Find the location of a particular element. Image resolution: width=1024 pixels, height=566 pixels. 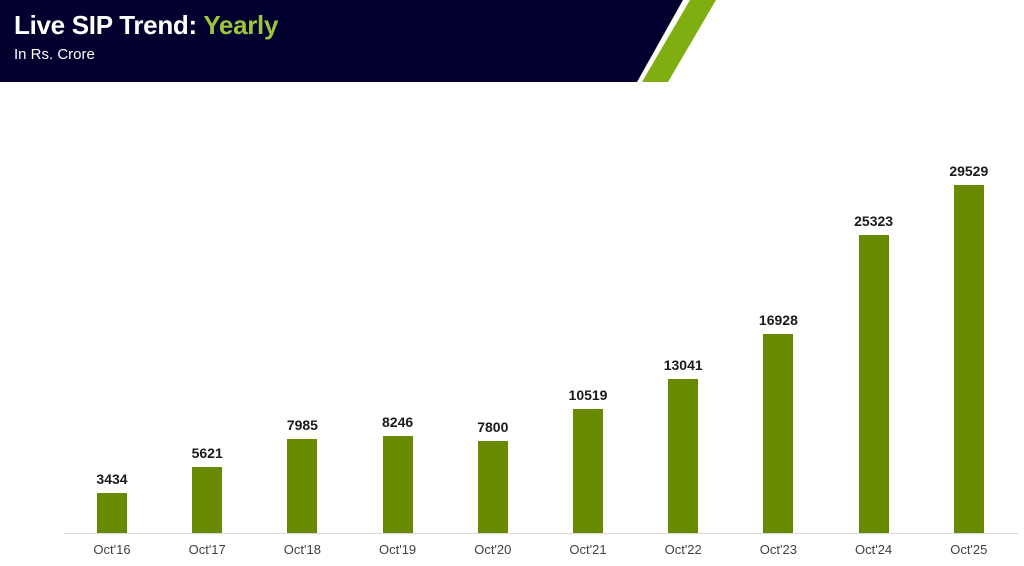

data-label: 7985 is located at coordinates (302, 424).